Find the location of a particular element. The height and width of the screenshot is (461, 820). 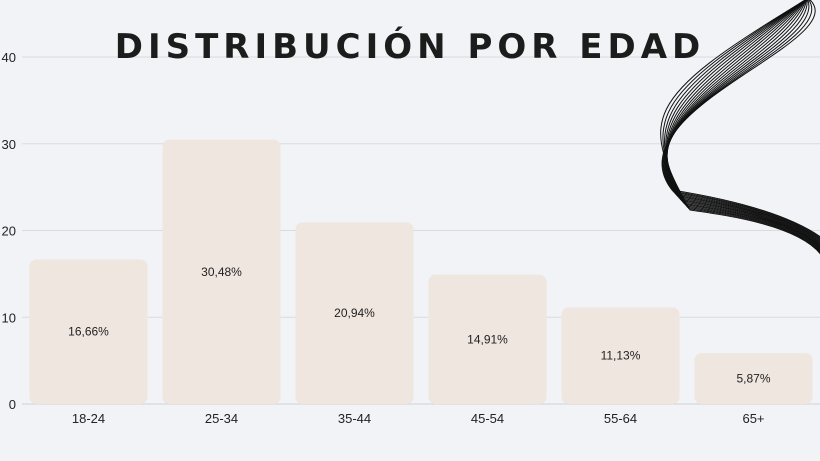

bar-value-label: 16,66% is located at coordinates (88, 332).